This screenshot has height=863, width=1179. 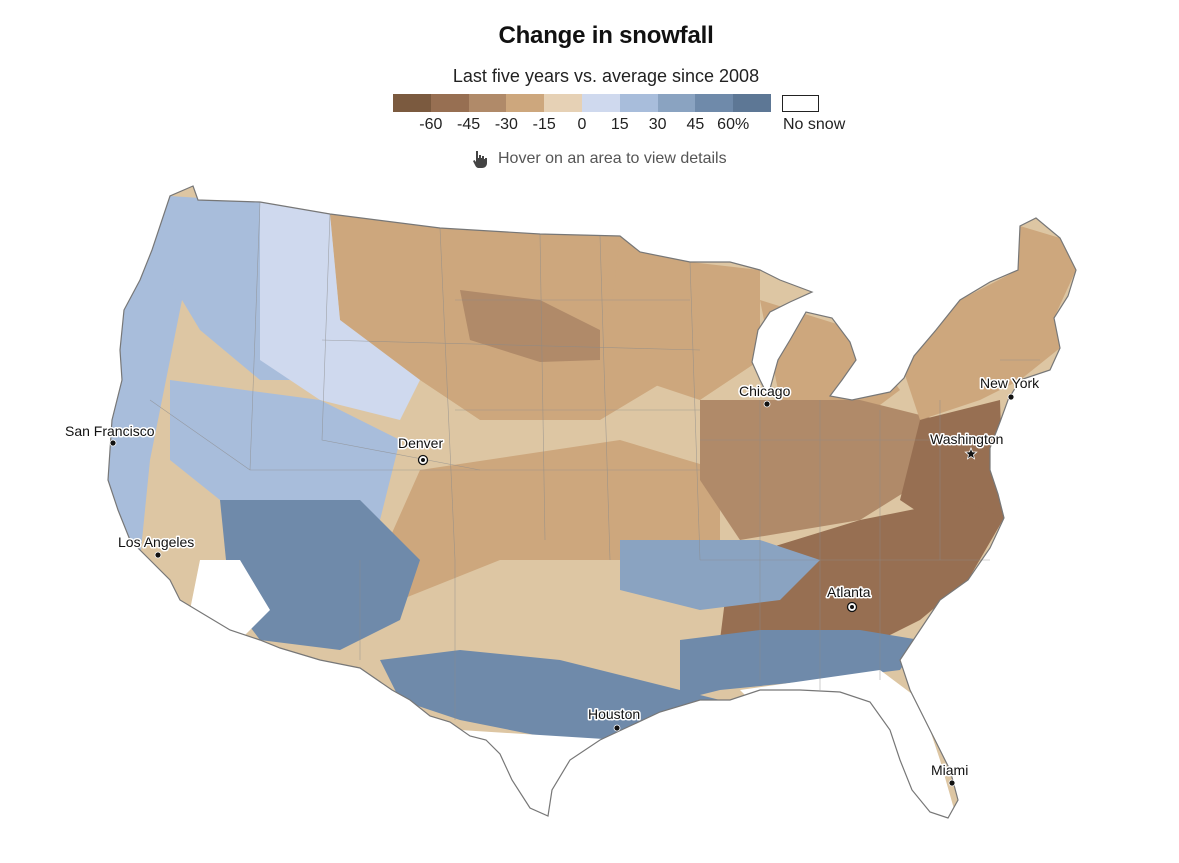 I want to click on map-title: Change in snowfall, so click(x=606, y=35).